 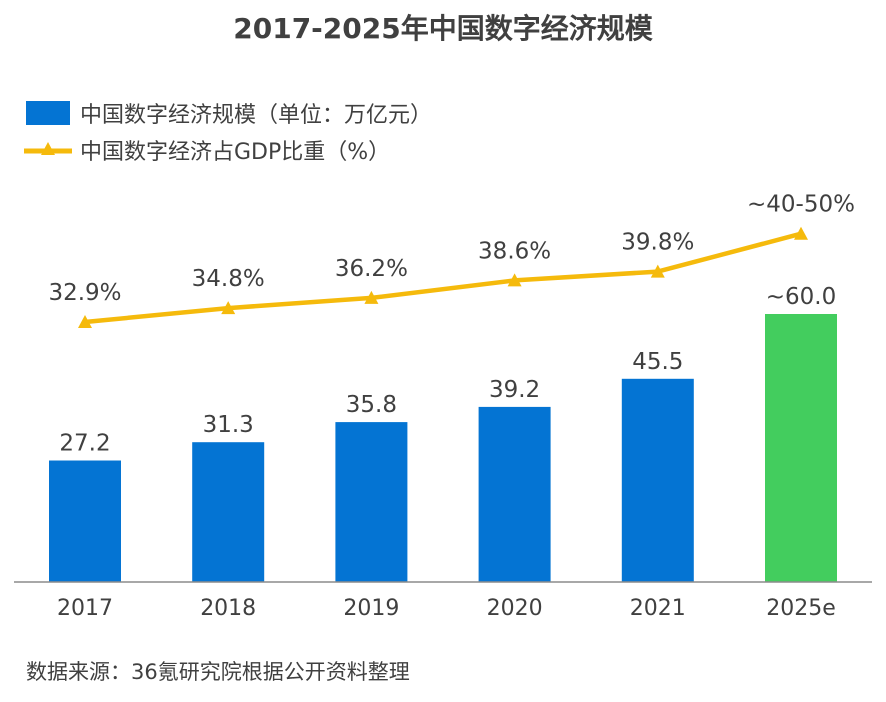 What do you see at coordinates (228, 133) in the screenshot?
I see `legend: 中国数字经济规模（单位：万亿元） 中国数字经济占GDP比重（%）` at bounding box center [228, 133].